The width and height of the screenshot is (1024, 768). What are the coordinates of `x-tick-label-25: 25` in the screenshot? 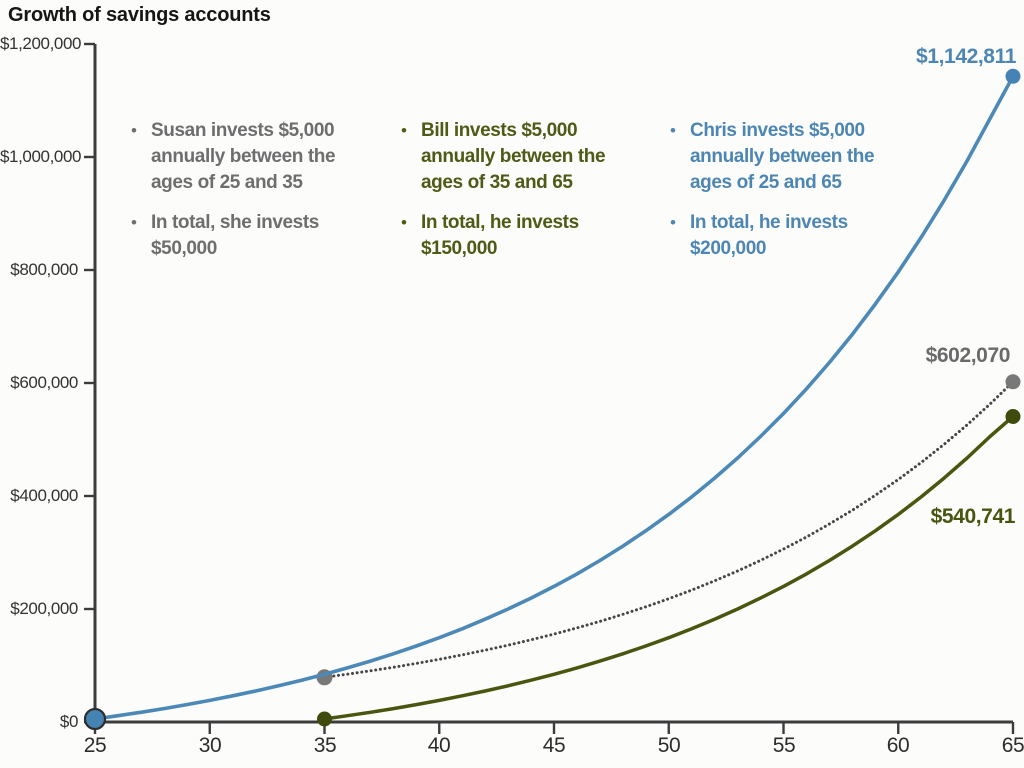 It's located at (95, 745).